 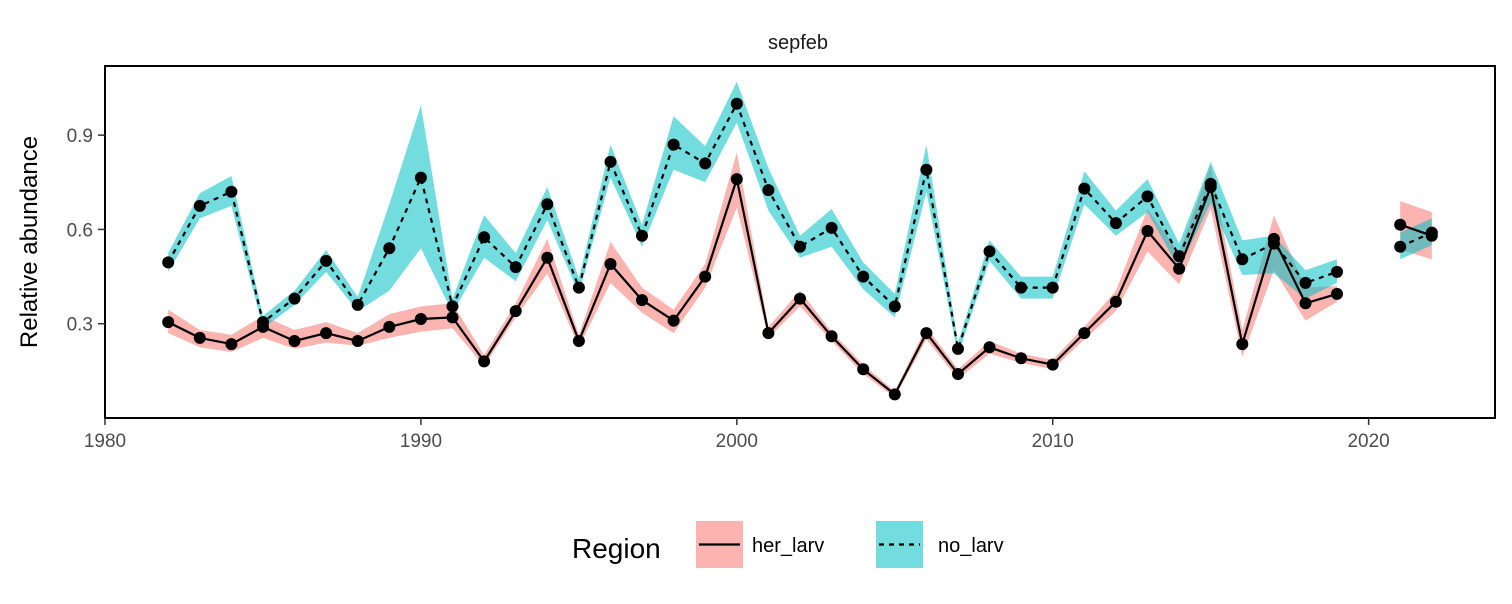 I want to click on point-no_larv-2012, so click(x=1115, y=223).